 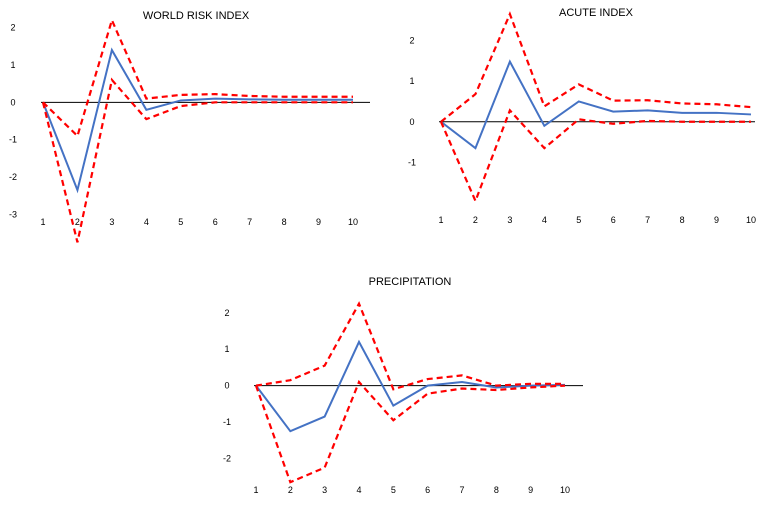 I want to click on y-tick-label: -3, so click(x=13, y=214).